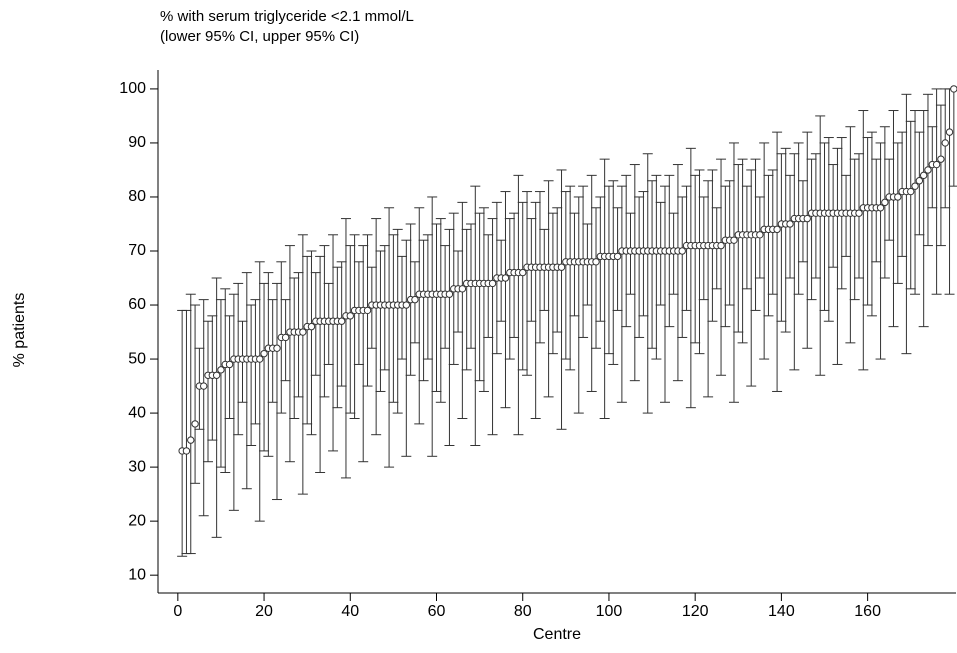  Describe the element at coordinates (137, 466) in the screenshot. I see `y-tick-label: 30` at that location.